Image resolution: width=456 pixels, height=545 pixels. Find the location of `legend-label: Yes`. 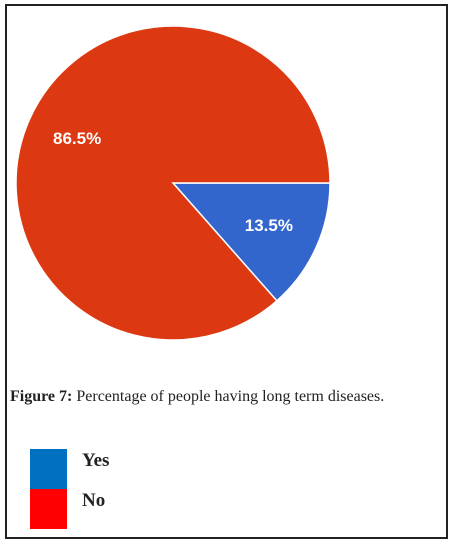

legend-label: Yes is located at coordinates (96, 460).